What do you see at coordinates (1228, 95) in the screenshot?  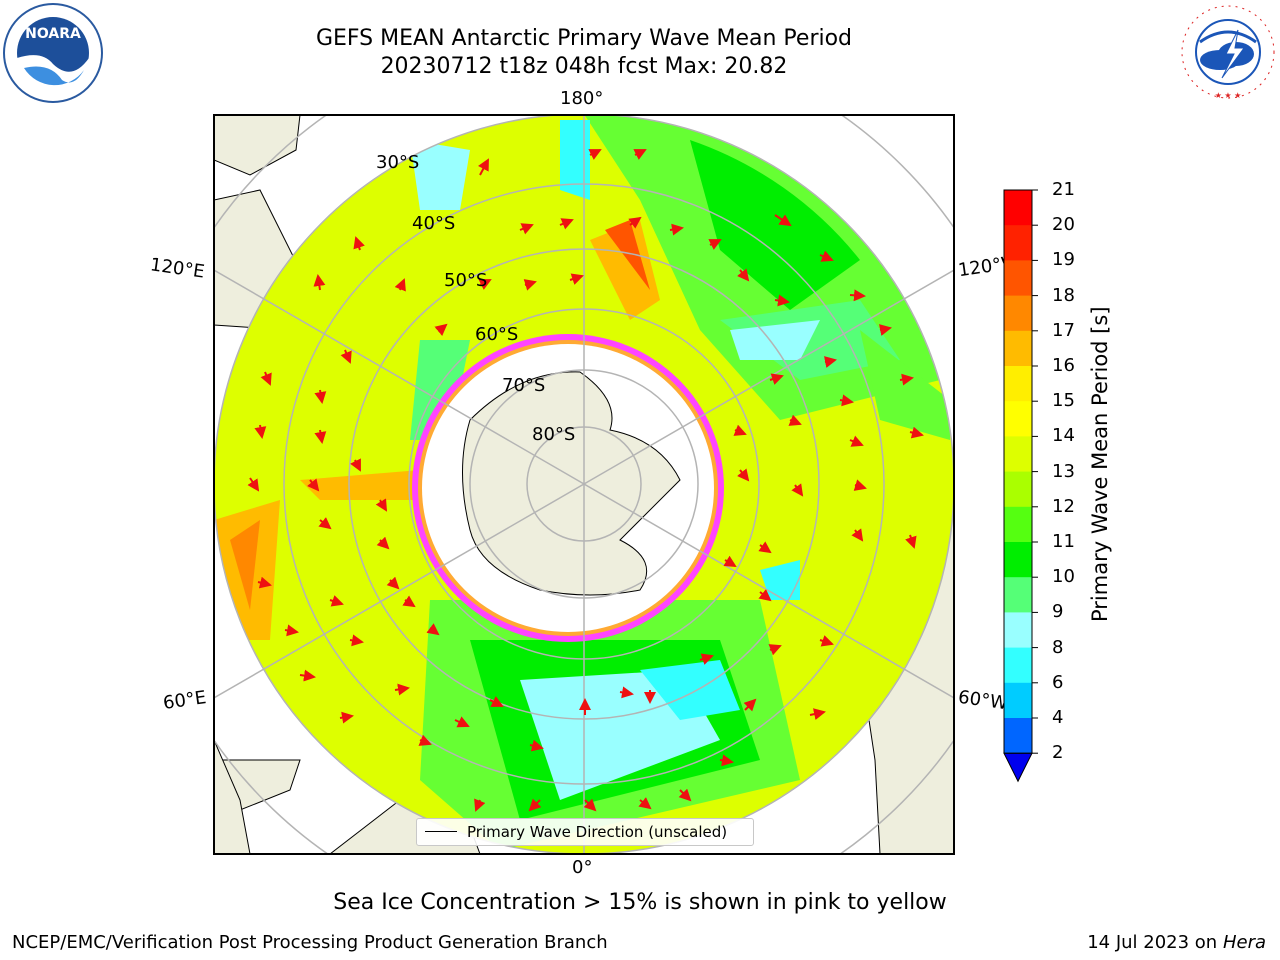 I see `nws-logo-stars: ★ ★ ★` at bounding box center [1228, 95].